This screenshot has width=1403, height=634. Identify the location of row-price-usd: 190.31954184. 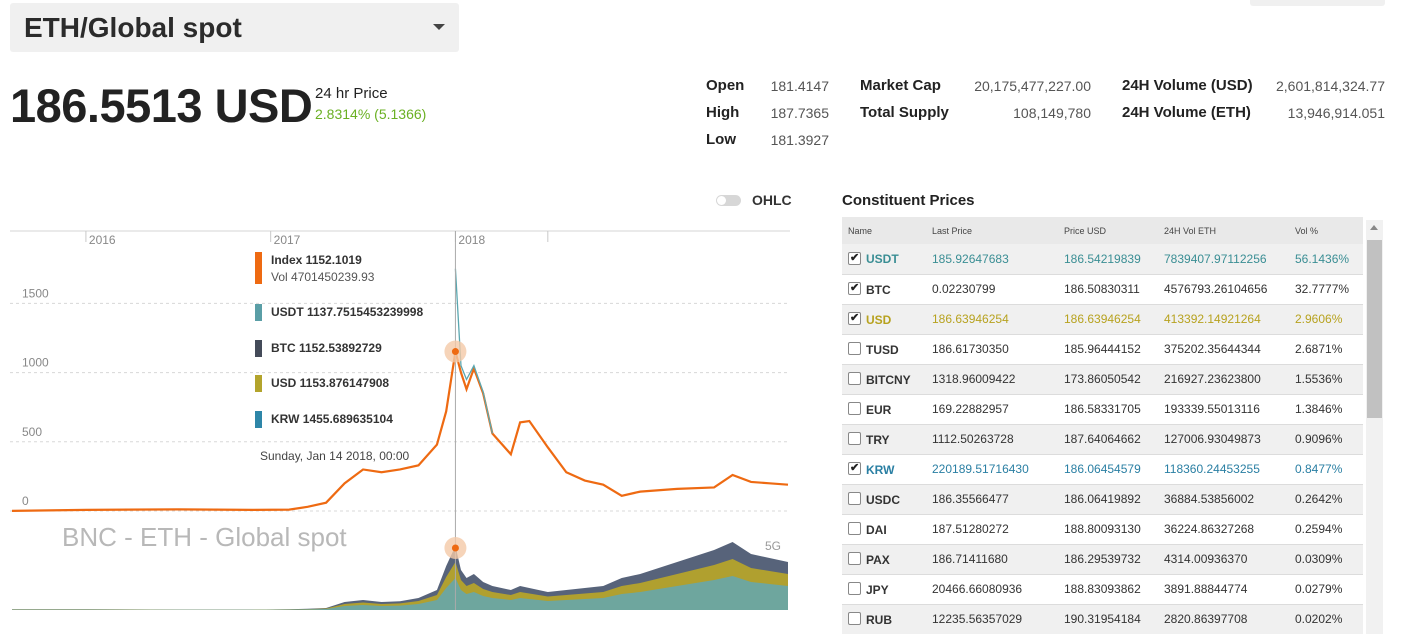
(1108, 619).